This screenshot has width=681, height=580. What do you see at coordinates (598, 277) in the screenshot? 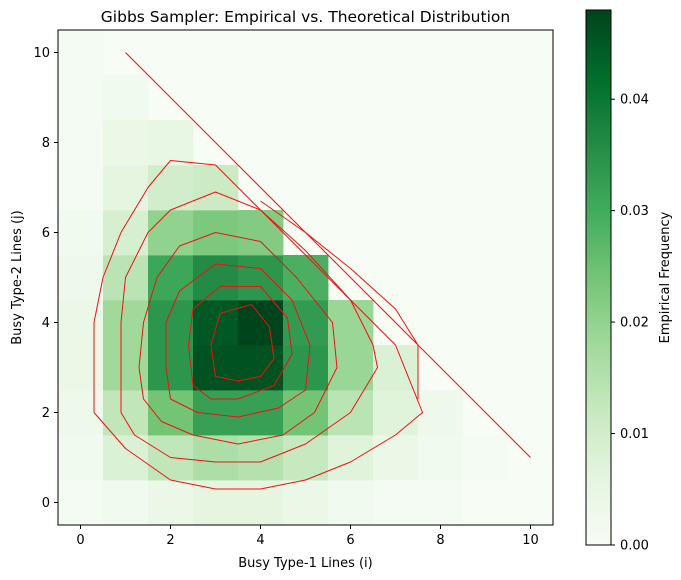
I see `colorbar` at bounding box center [598, 277].